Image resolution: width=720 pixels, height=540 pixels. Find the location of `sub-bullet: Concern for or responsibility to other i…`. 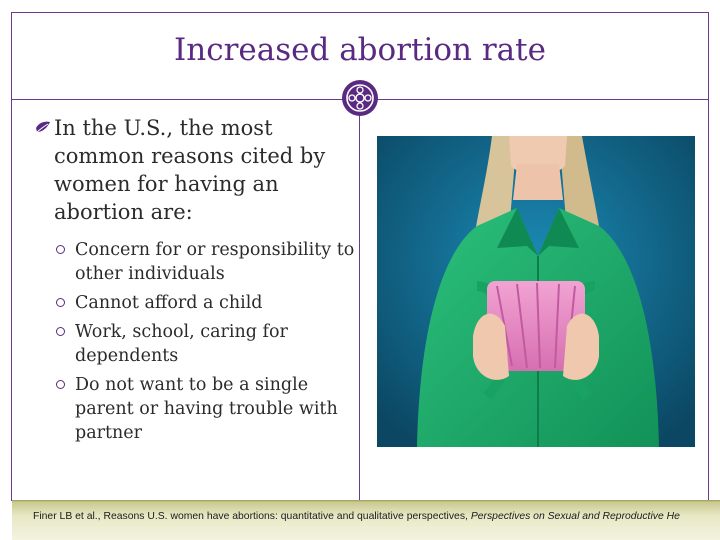

sub-bullet: Concern for or responsibility to other i… is located at coordinates (195, 262).